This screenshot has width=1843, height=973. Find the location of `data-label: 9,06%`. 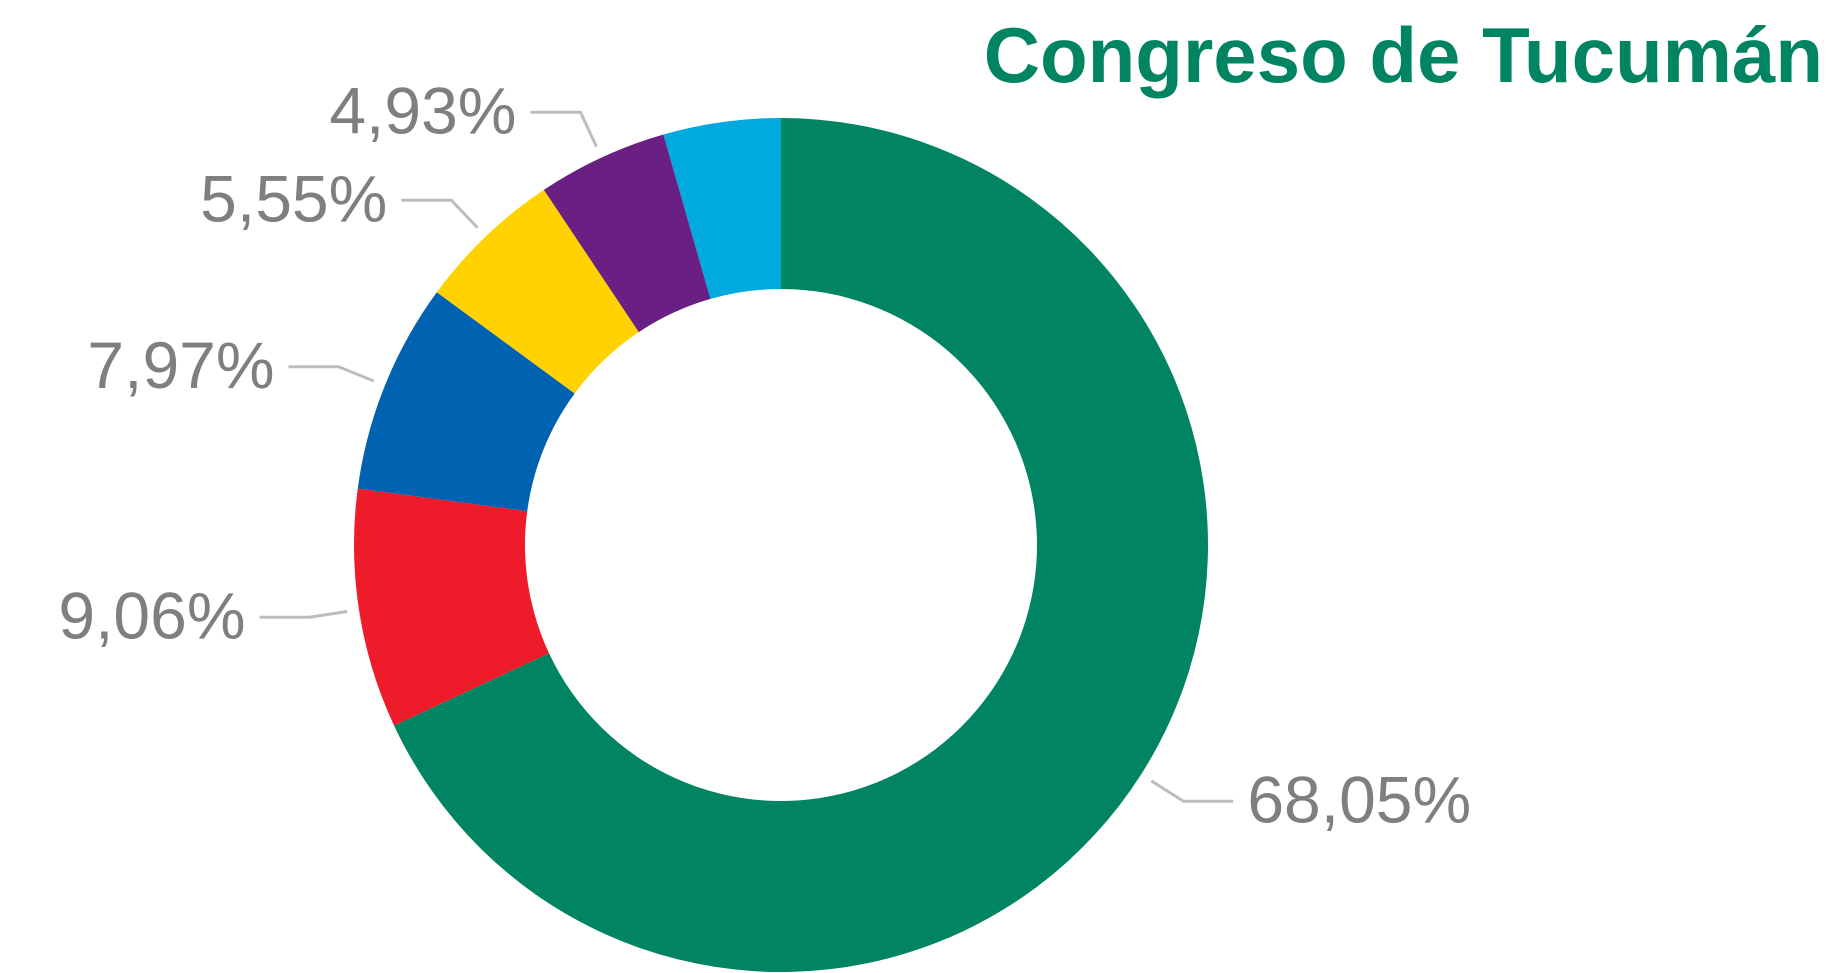

data-label: 9,06% is located at coordinates (151, 616).